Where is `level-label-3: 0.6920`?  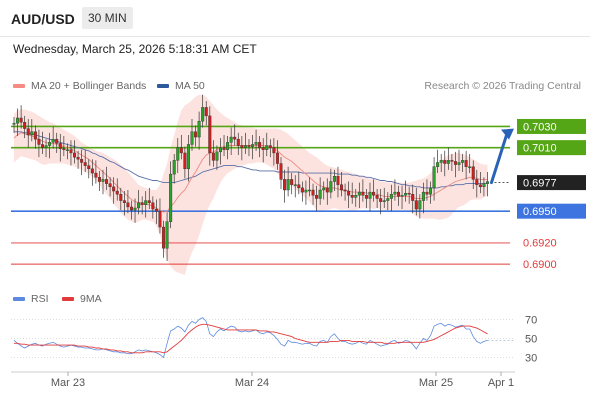
level-label-3: 0.6920 is located at coordinates (540, 244).